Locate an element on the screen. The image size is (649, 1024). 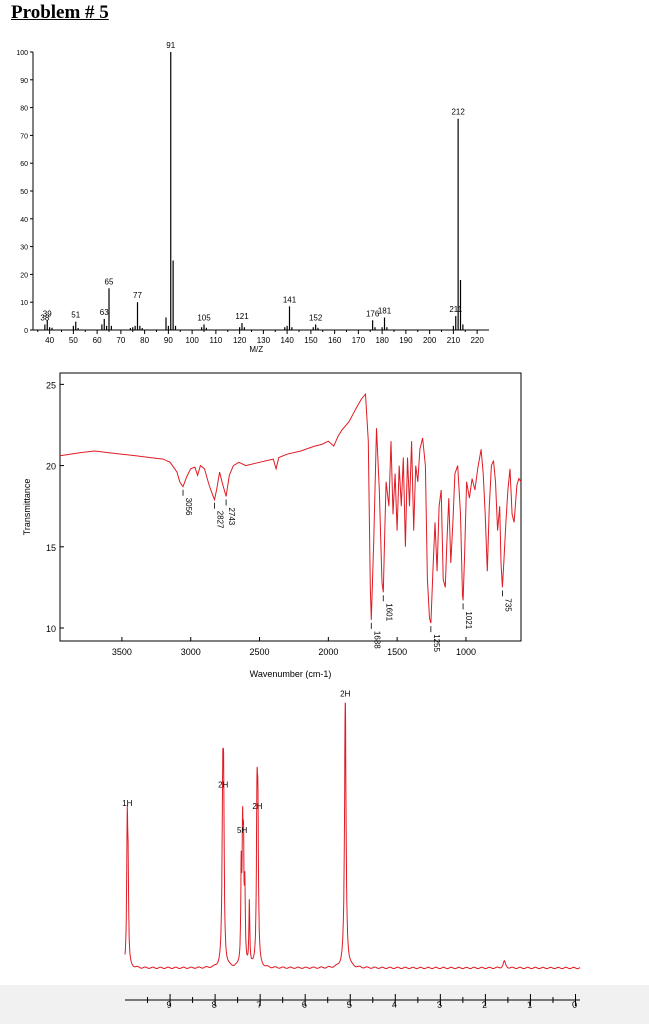
ir-peak-label: 735 is located at coordinates (507, 605).